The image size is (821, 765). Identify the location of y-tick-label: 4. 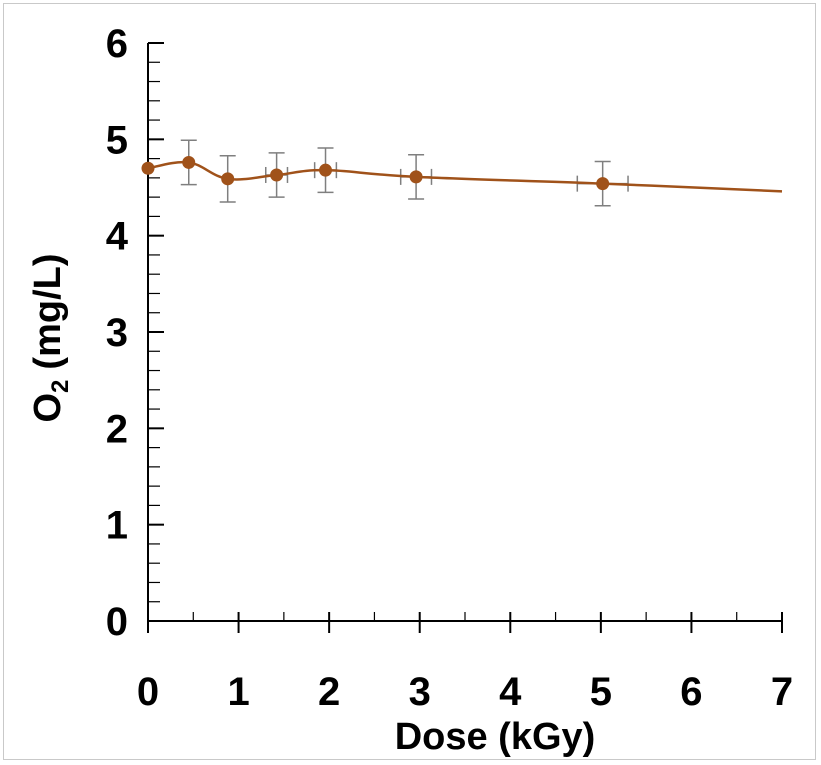
(117, 237).